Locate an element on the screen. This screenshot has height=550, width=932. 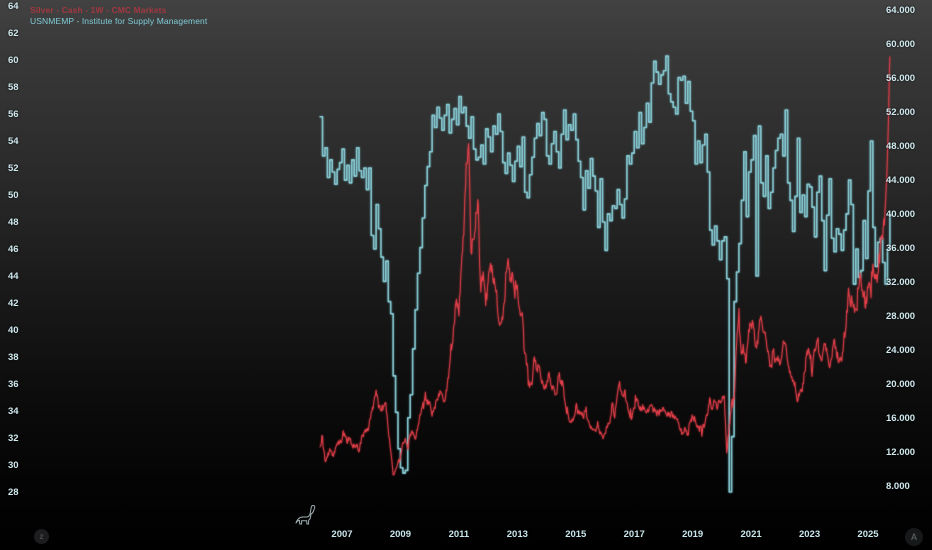
time-axis-tick-label: 2013 is located at coordinates (517, 534).